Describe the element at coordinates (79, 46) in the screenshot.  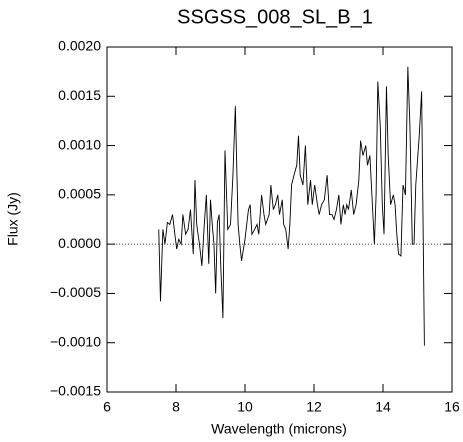
I see `y-tick-label: 0.0020` at that location.